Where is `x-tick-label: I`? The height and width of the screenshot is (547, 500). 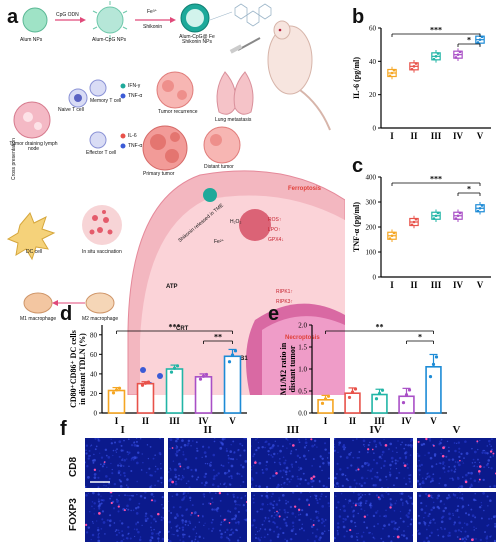 x-tick-label: I is located at coordinates (392, 136).